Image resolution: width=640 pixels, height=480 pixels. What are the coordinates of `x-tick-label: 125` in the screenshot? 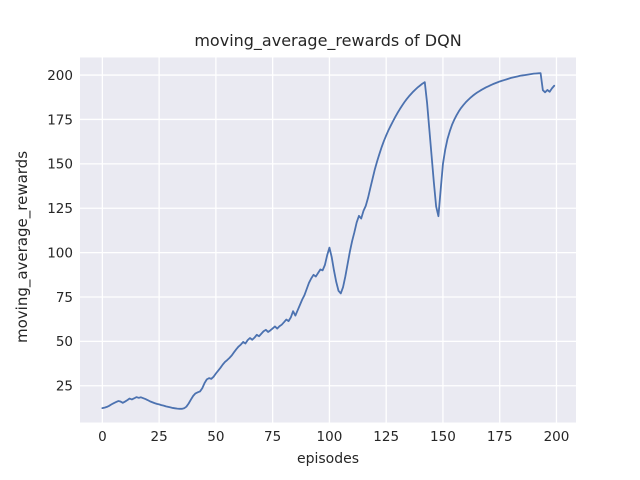 It's located at (386, 437).